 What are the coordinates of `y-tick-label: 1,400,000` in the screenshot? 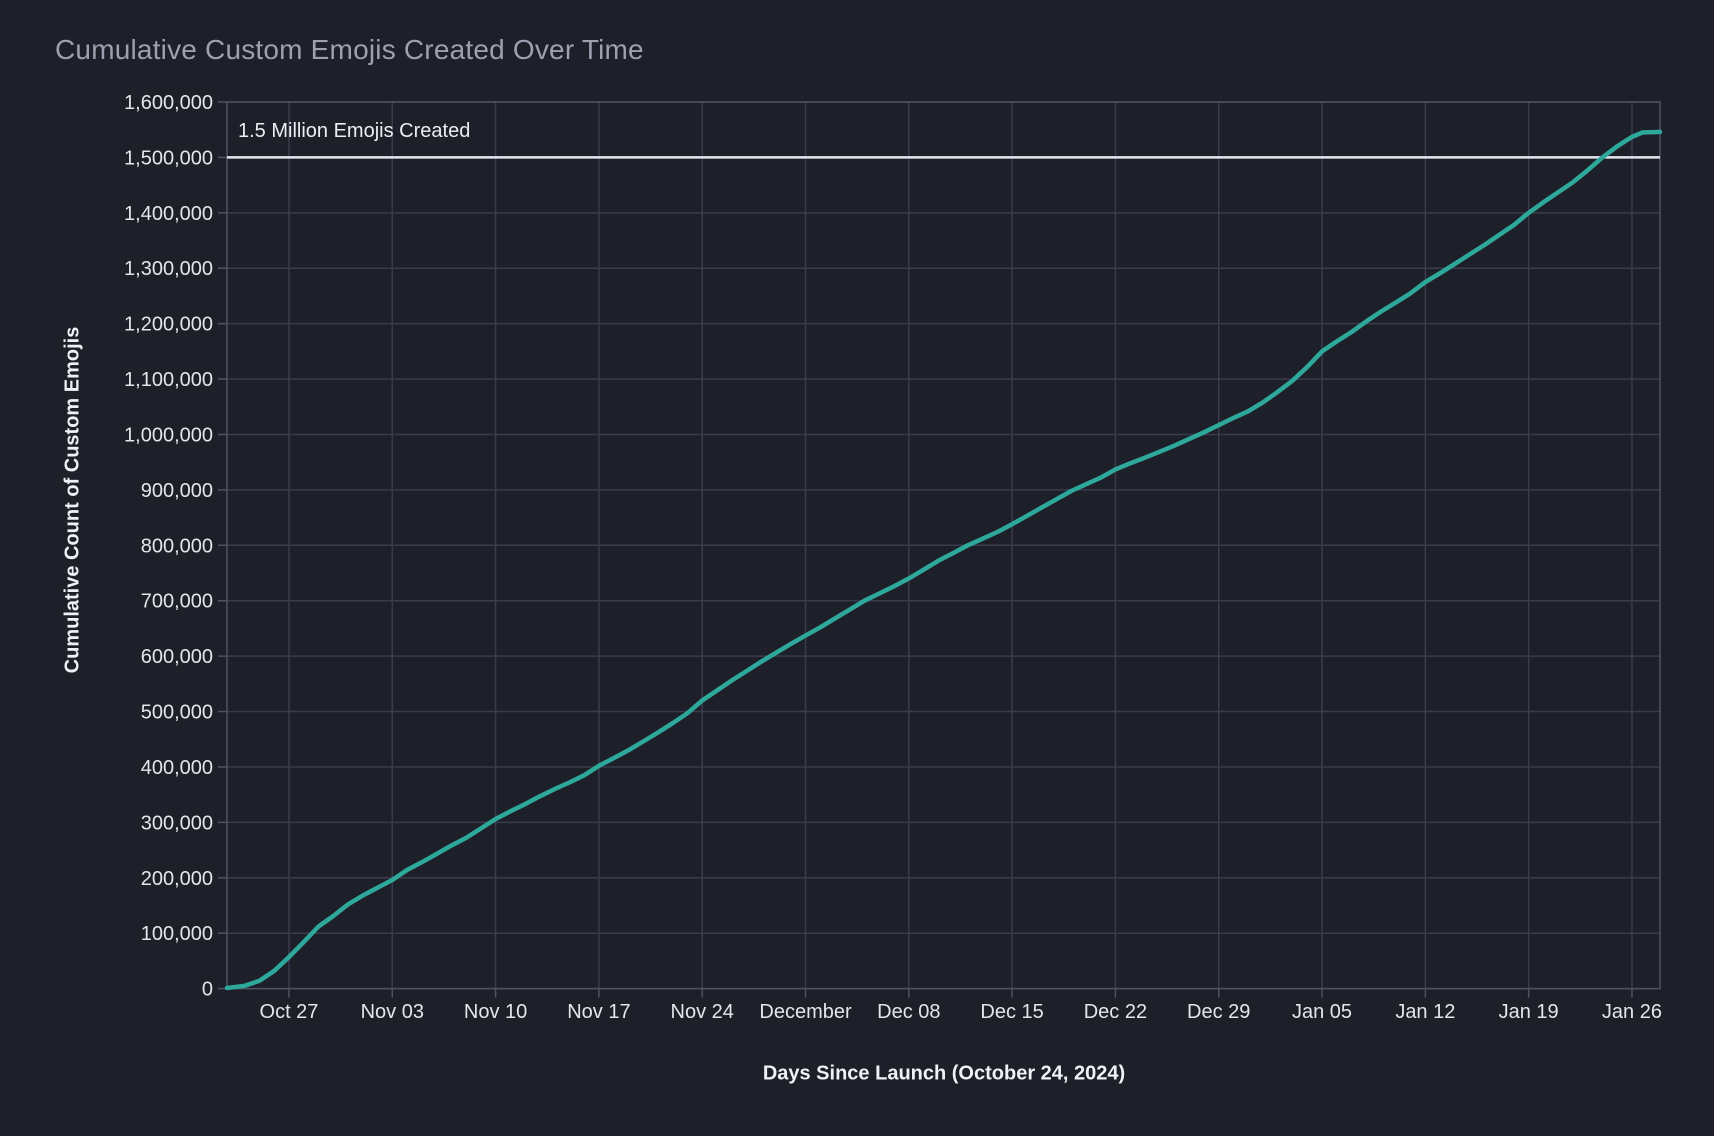 It's located at (168, 214).